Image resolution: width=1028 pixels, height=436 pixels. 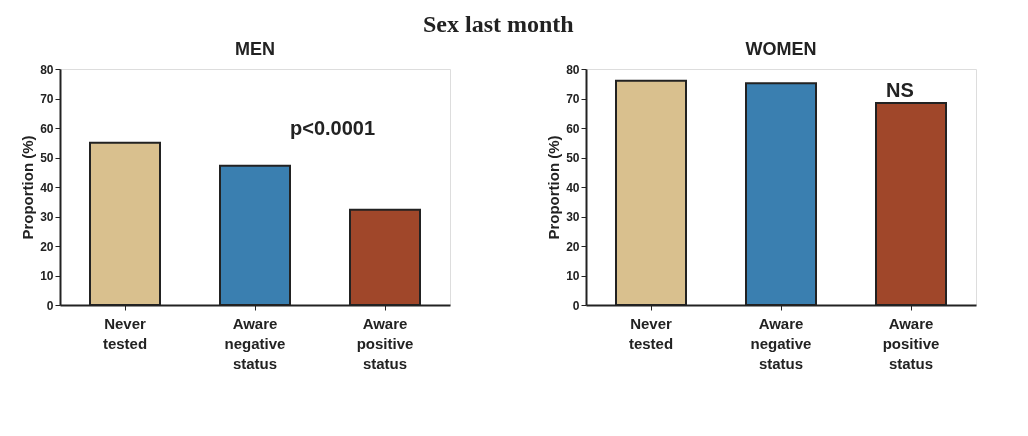 What do you see at coordinates (498, 23) in the screenshot?
I see `text: Sex last month` at bounding box center [498, 23].